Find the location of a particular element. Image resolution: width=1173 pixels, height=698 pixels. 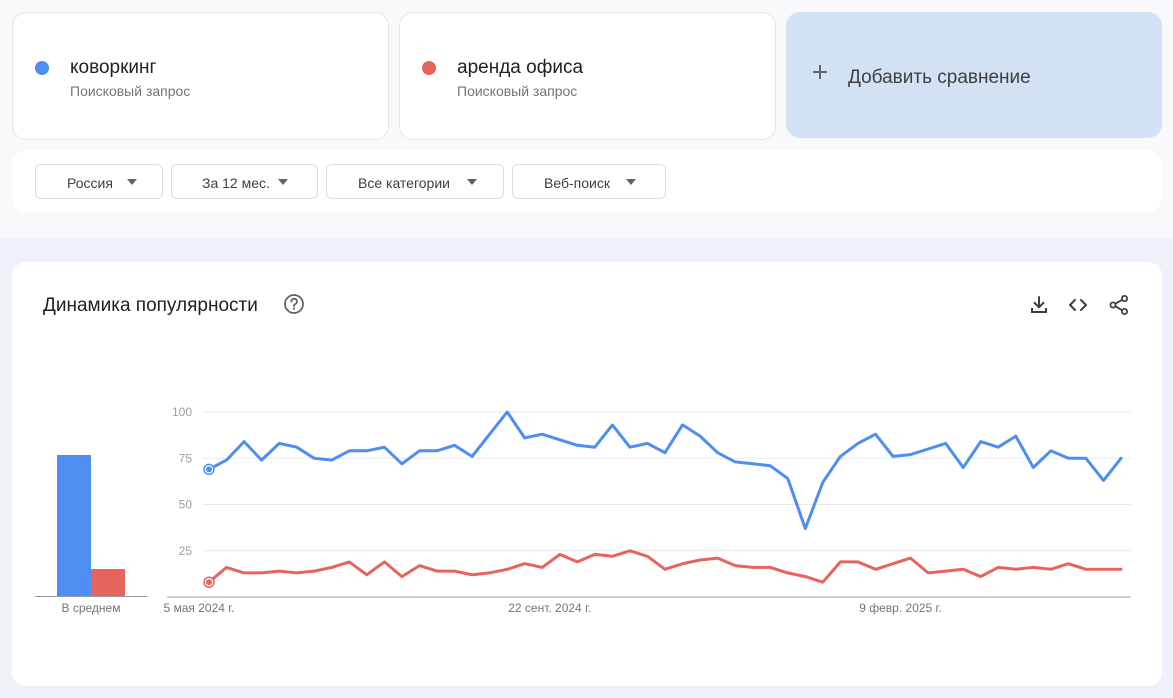

plus-icon is located at coordinates (820, 72).